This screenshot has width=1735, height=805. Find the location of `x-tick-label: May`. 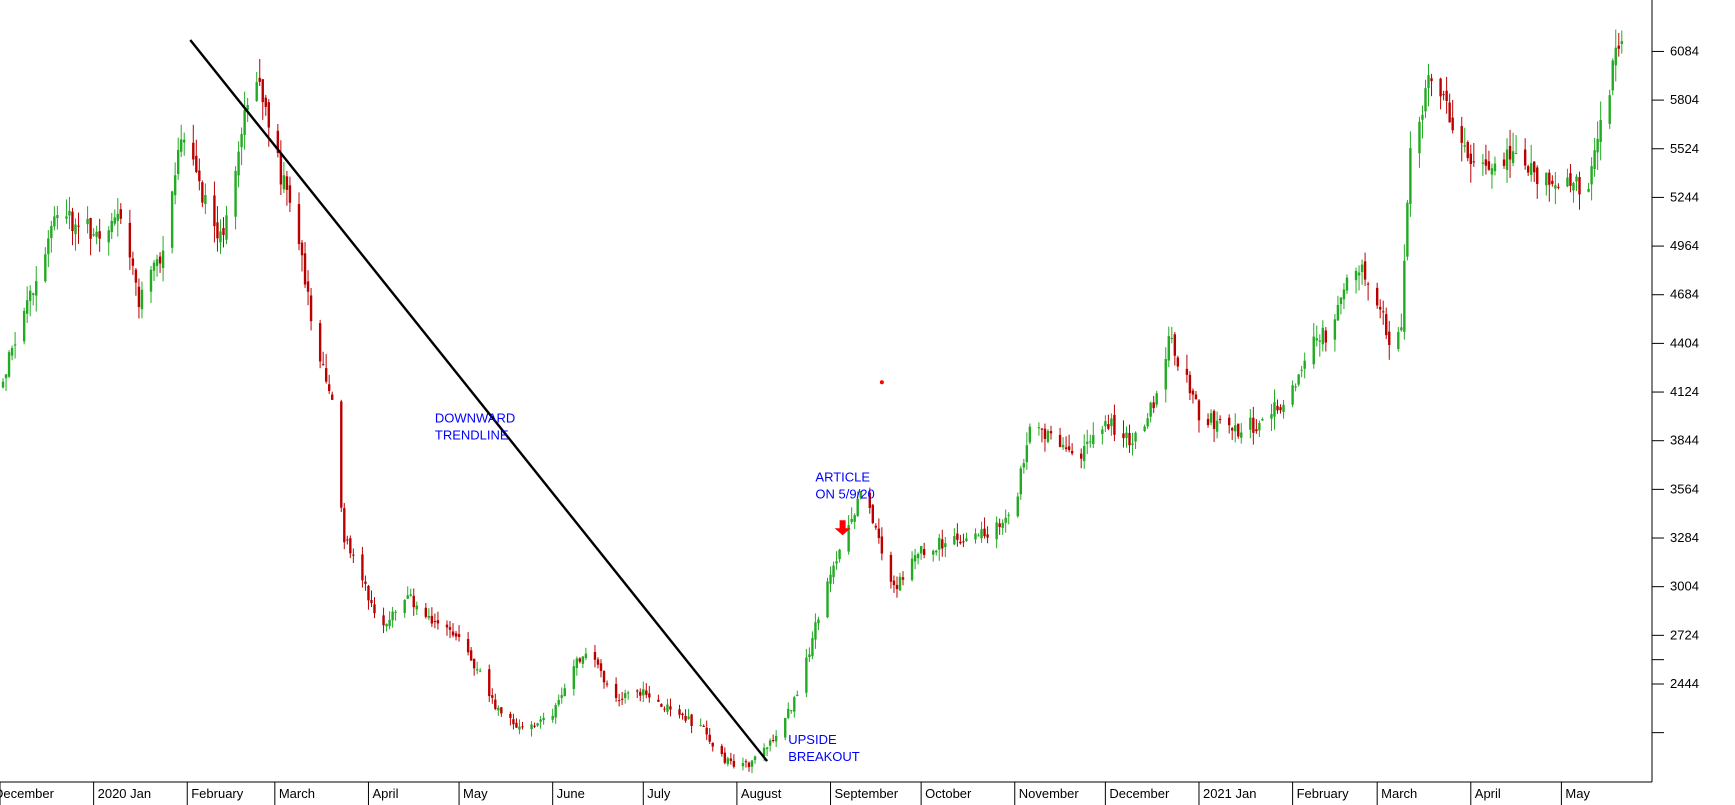

x-tick-label: May is located at coordinates (1577, 793).